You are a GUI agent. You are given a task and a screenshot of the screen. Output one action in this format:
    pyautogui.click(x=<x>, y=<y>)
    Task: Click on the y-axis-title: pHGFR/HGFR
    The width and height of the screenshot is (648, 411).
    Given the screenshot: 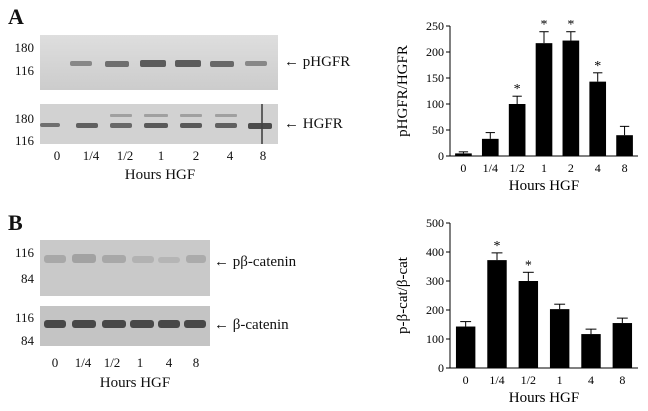 What is the action you would take?
    pyautogui.click(x=403, y=91)
    